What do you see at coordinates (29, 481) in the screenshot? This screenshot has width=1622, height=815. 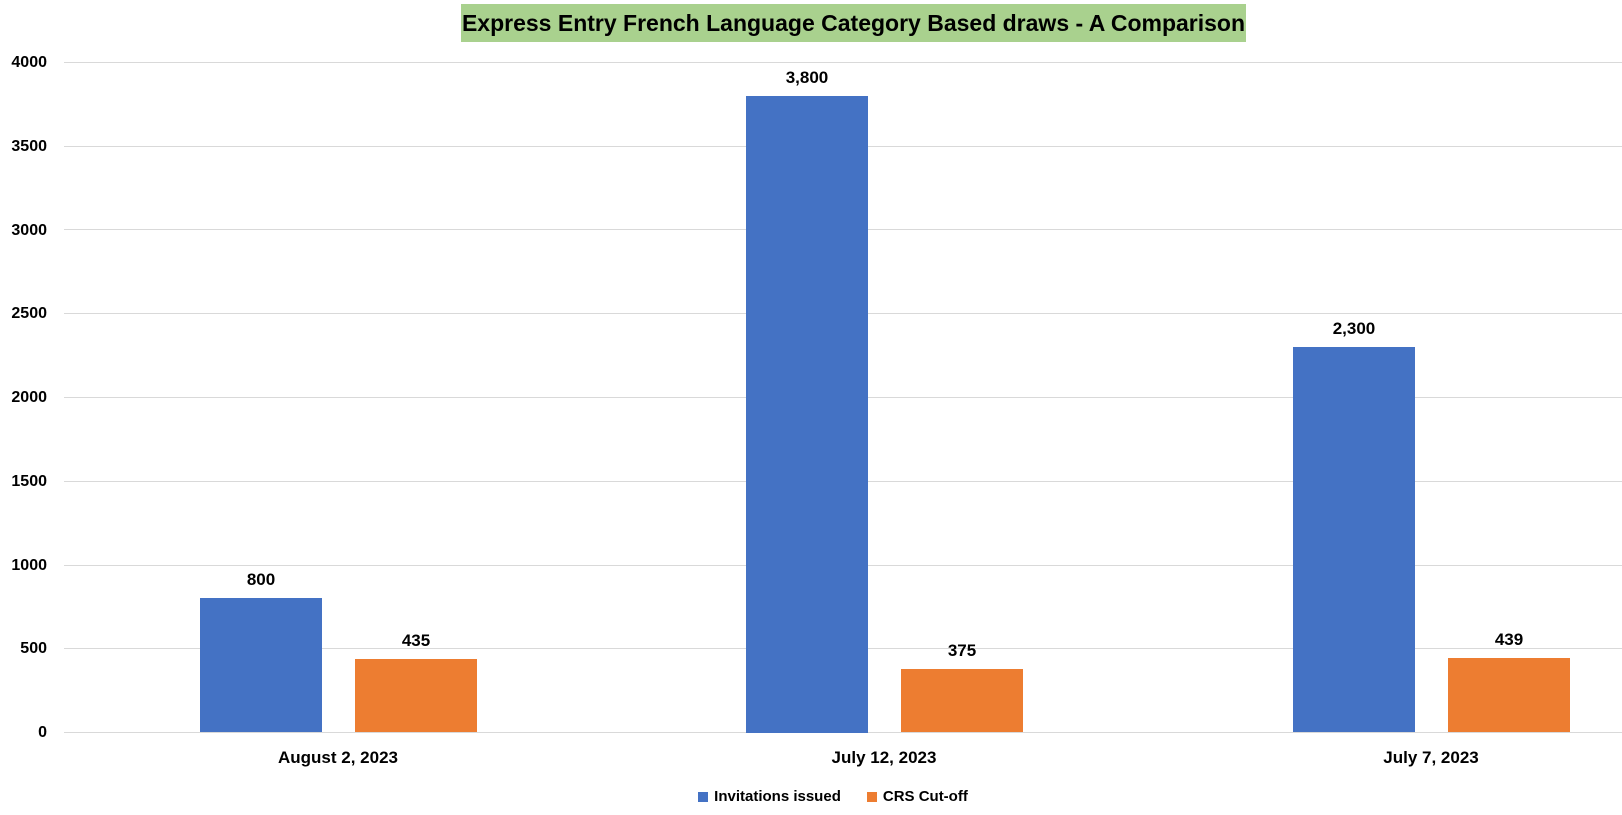 I see `y-tick-label: 1500` at bounding box center [29, 481].